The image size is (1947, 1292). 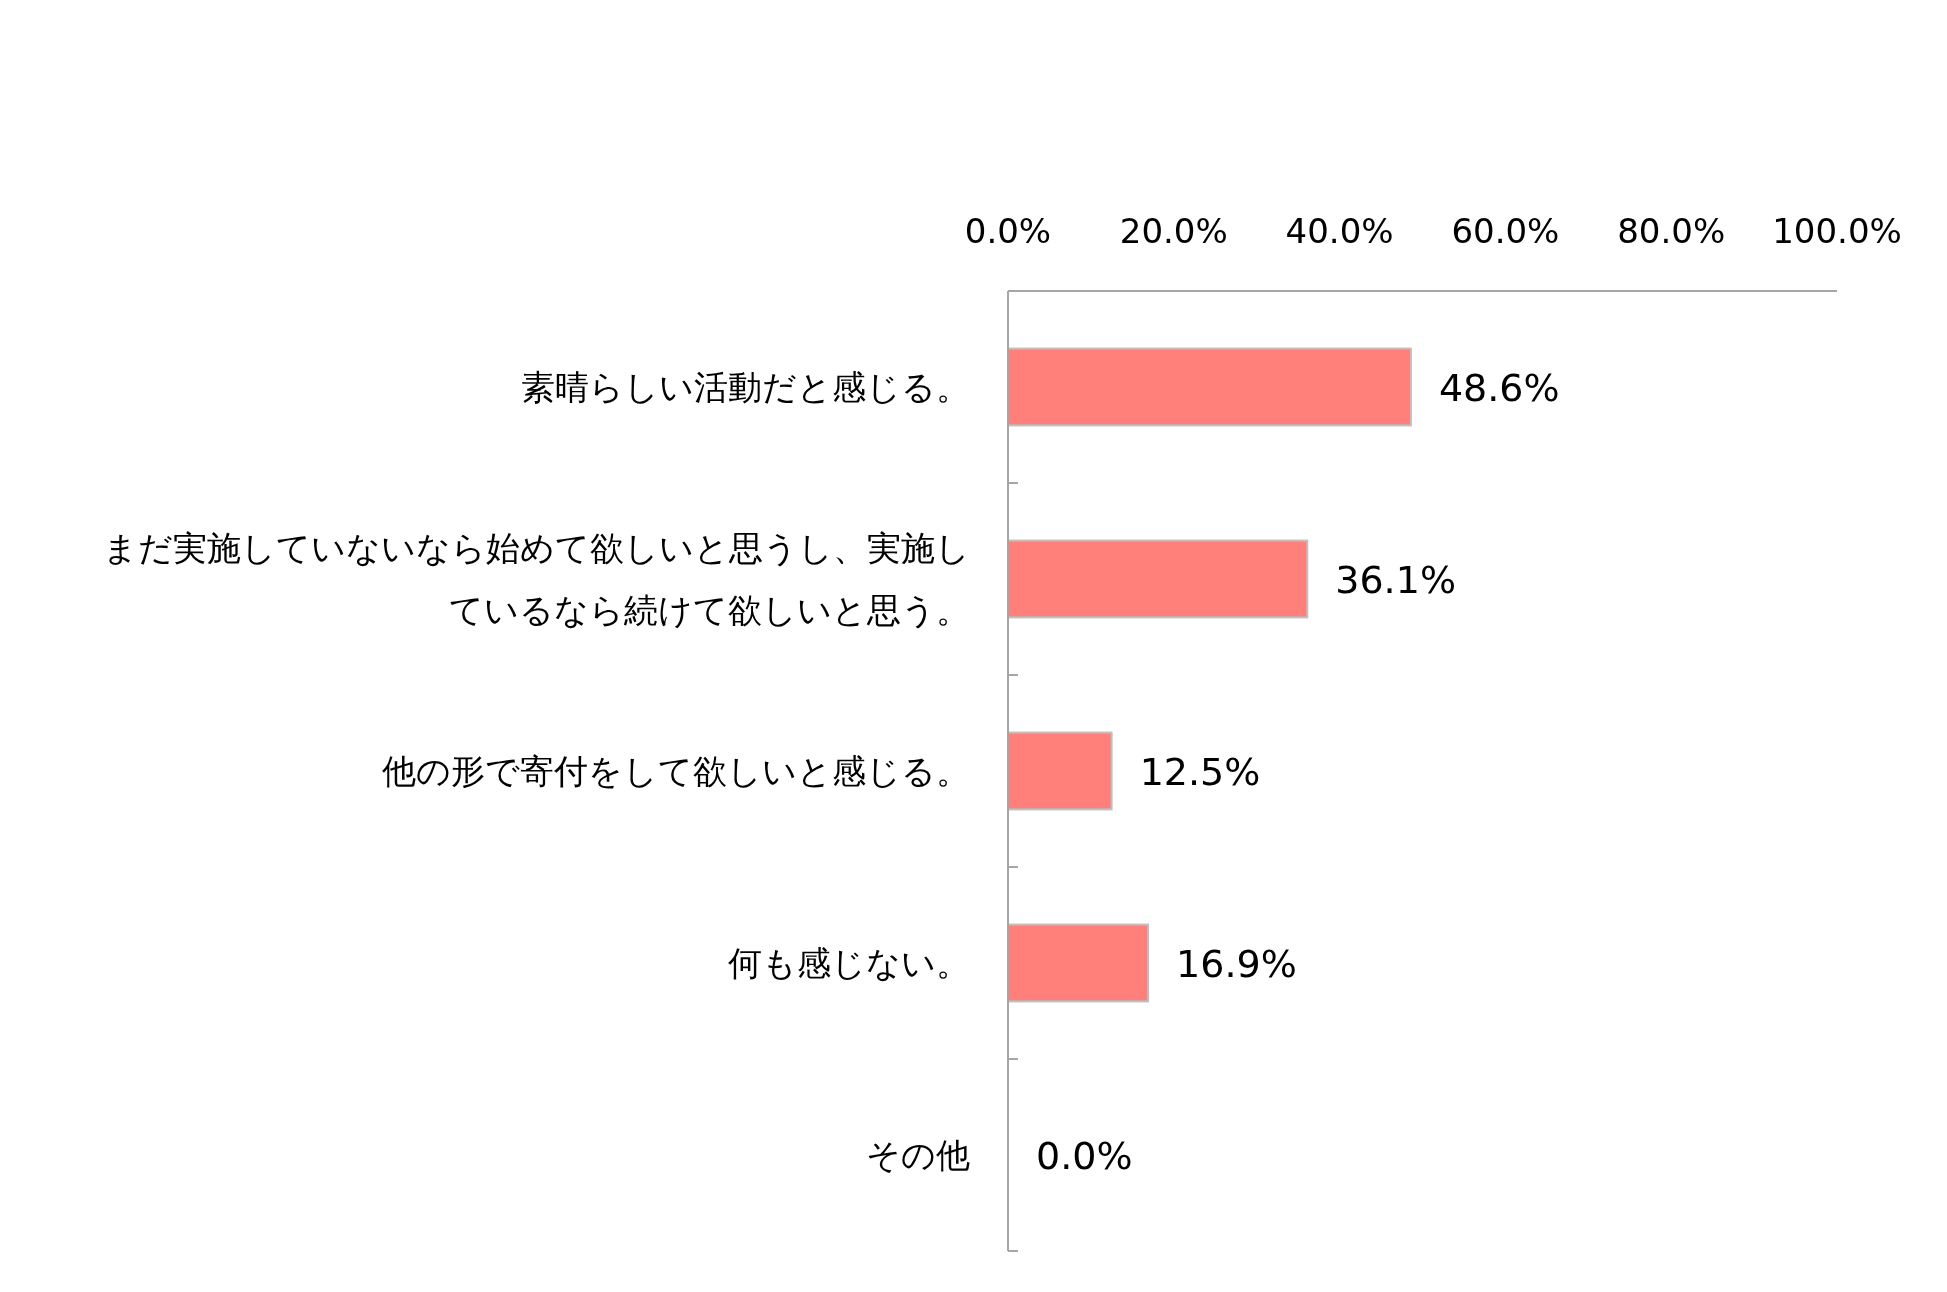 I want to click on x-tick-label: 40.0%, so click(x=1339, y=231).